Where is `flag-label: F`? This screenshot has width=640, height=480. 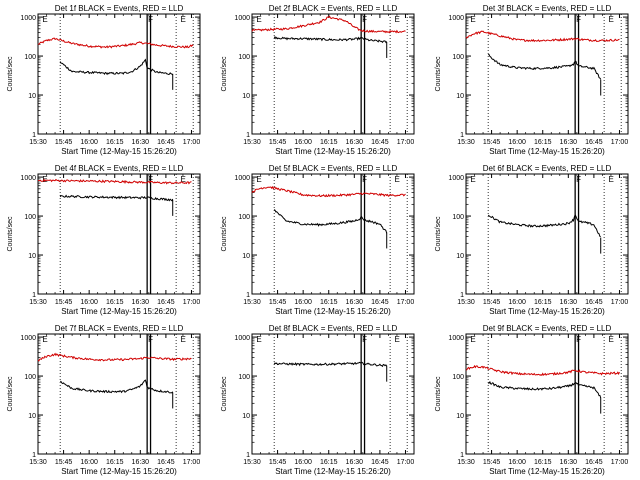 flag-label: F is located at coordinates (150, 19).